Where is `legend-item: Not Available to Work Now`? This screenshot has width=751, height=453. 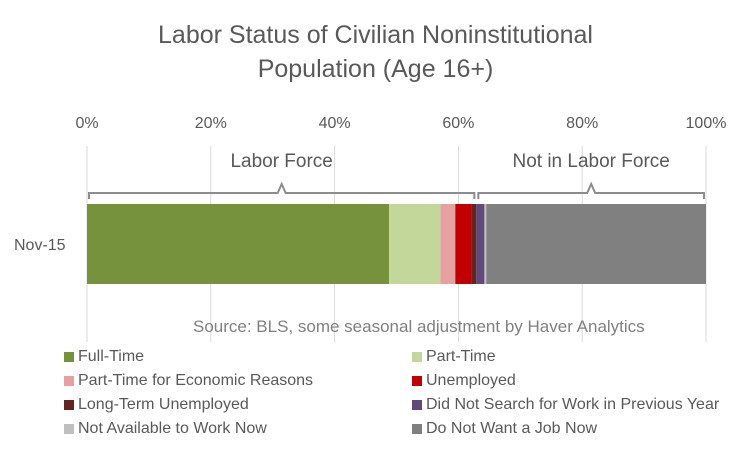
legend-item: Not Available to Work Now is located at coordinates (165, 429).